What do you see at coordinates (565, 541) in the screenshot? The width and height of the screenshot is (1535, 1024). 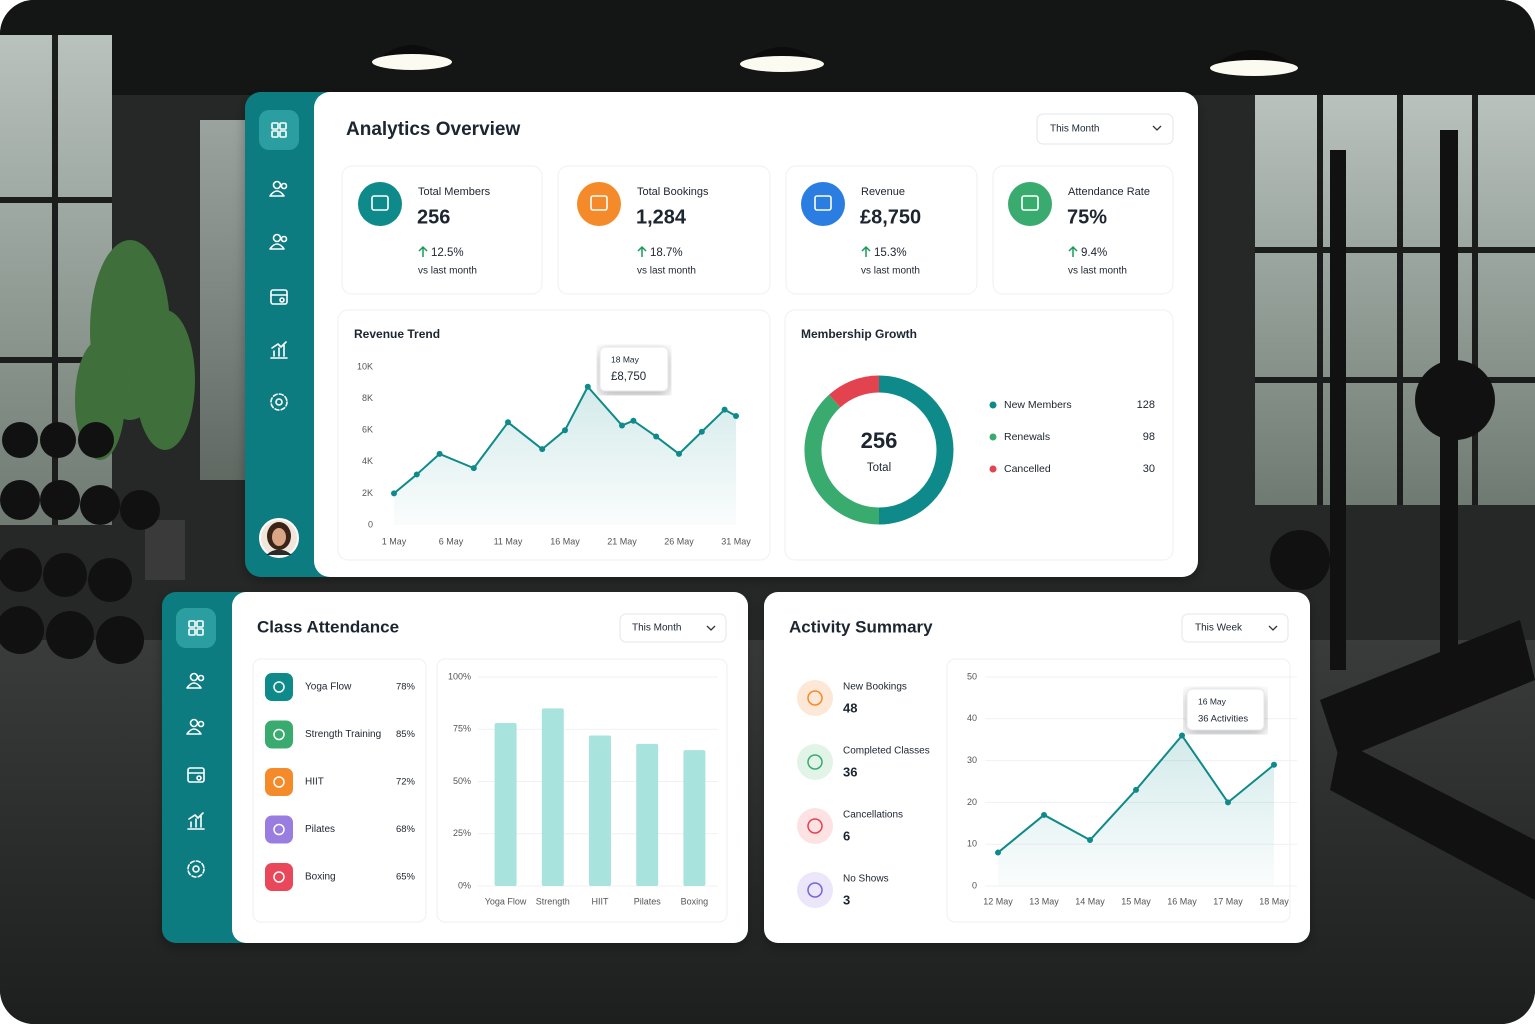 I see `x-tick-label: 16 May` at bounding box center [565, 541].